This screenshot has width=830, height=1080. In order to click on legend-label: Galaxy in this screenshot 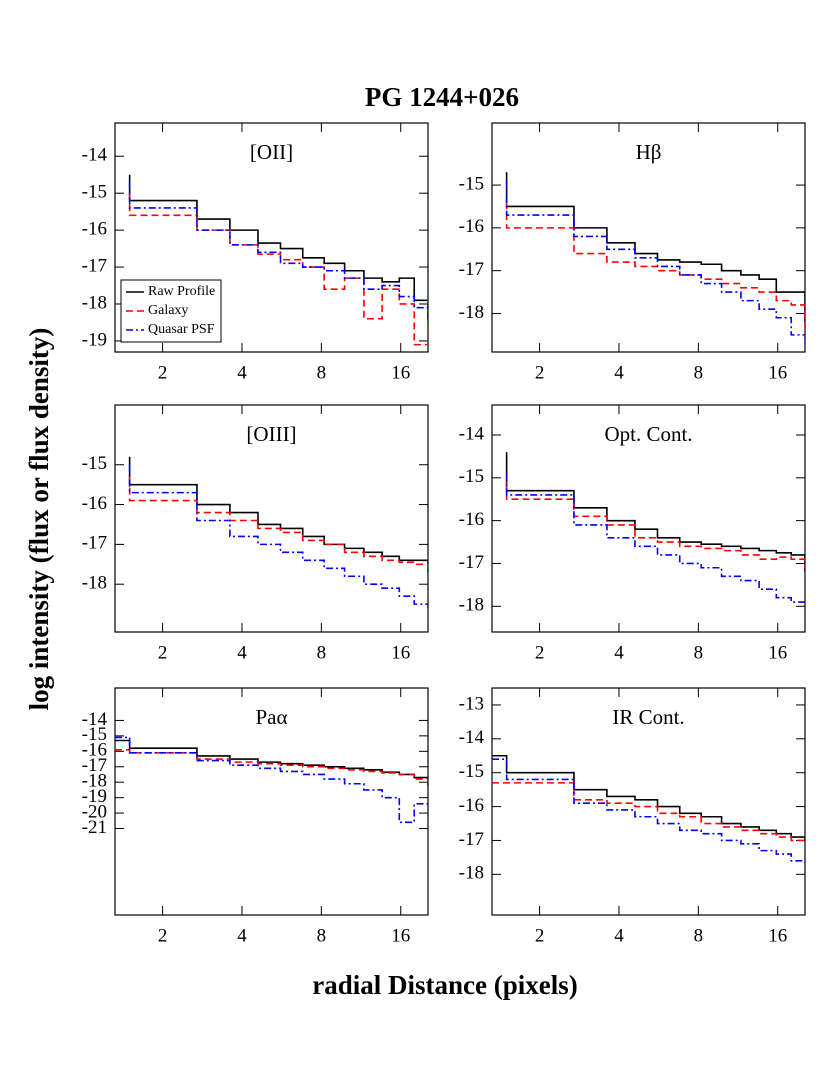, I will do `click(168, 310)`.